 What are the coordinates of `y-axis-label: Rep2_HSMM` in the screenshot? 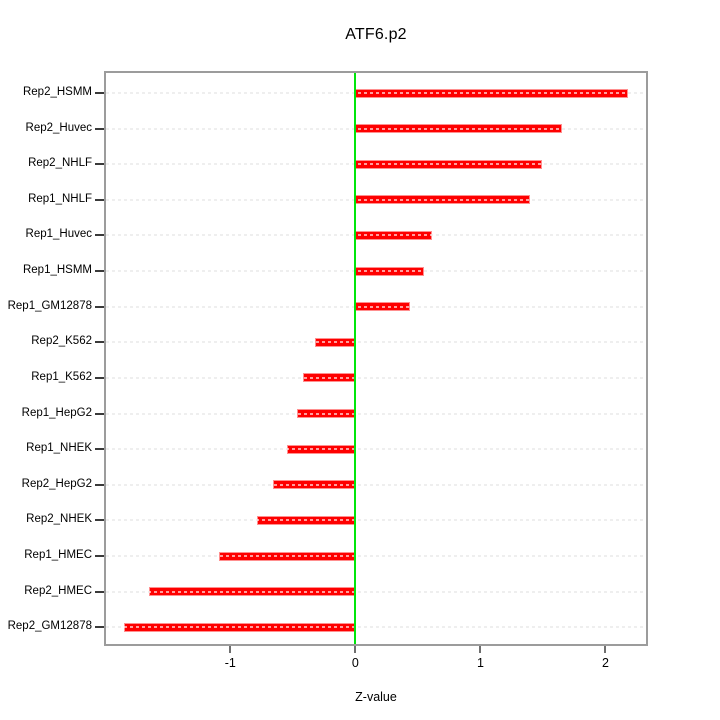 It's located at (57, 92).